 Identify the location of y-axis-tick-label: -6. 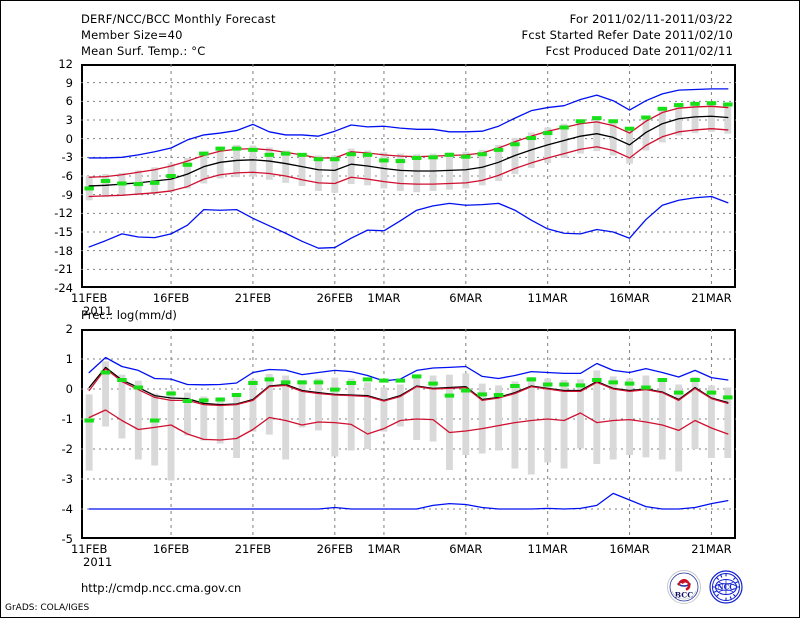
(67, 176).